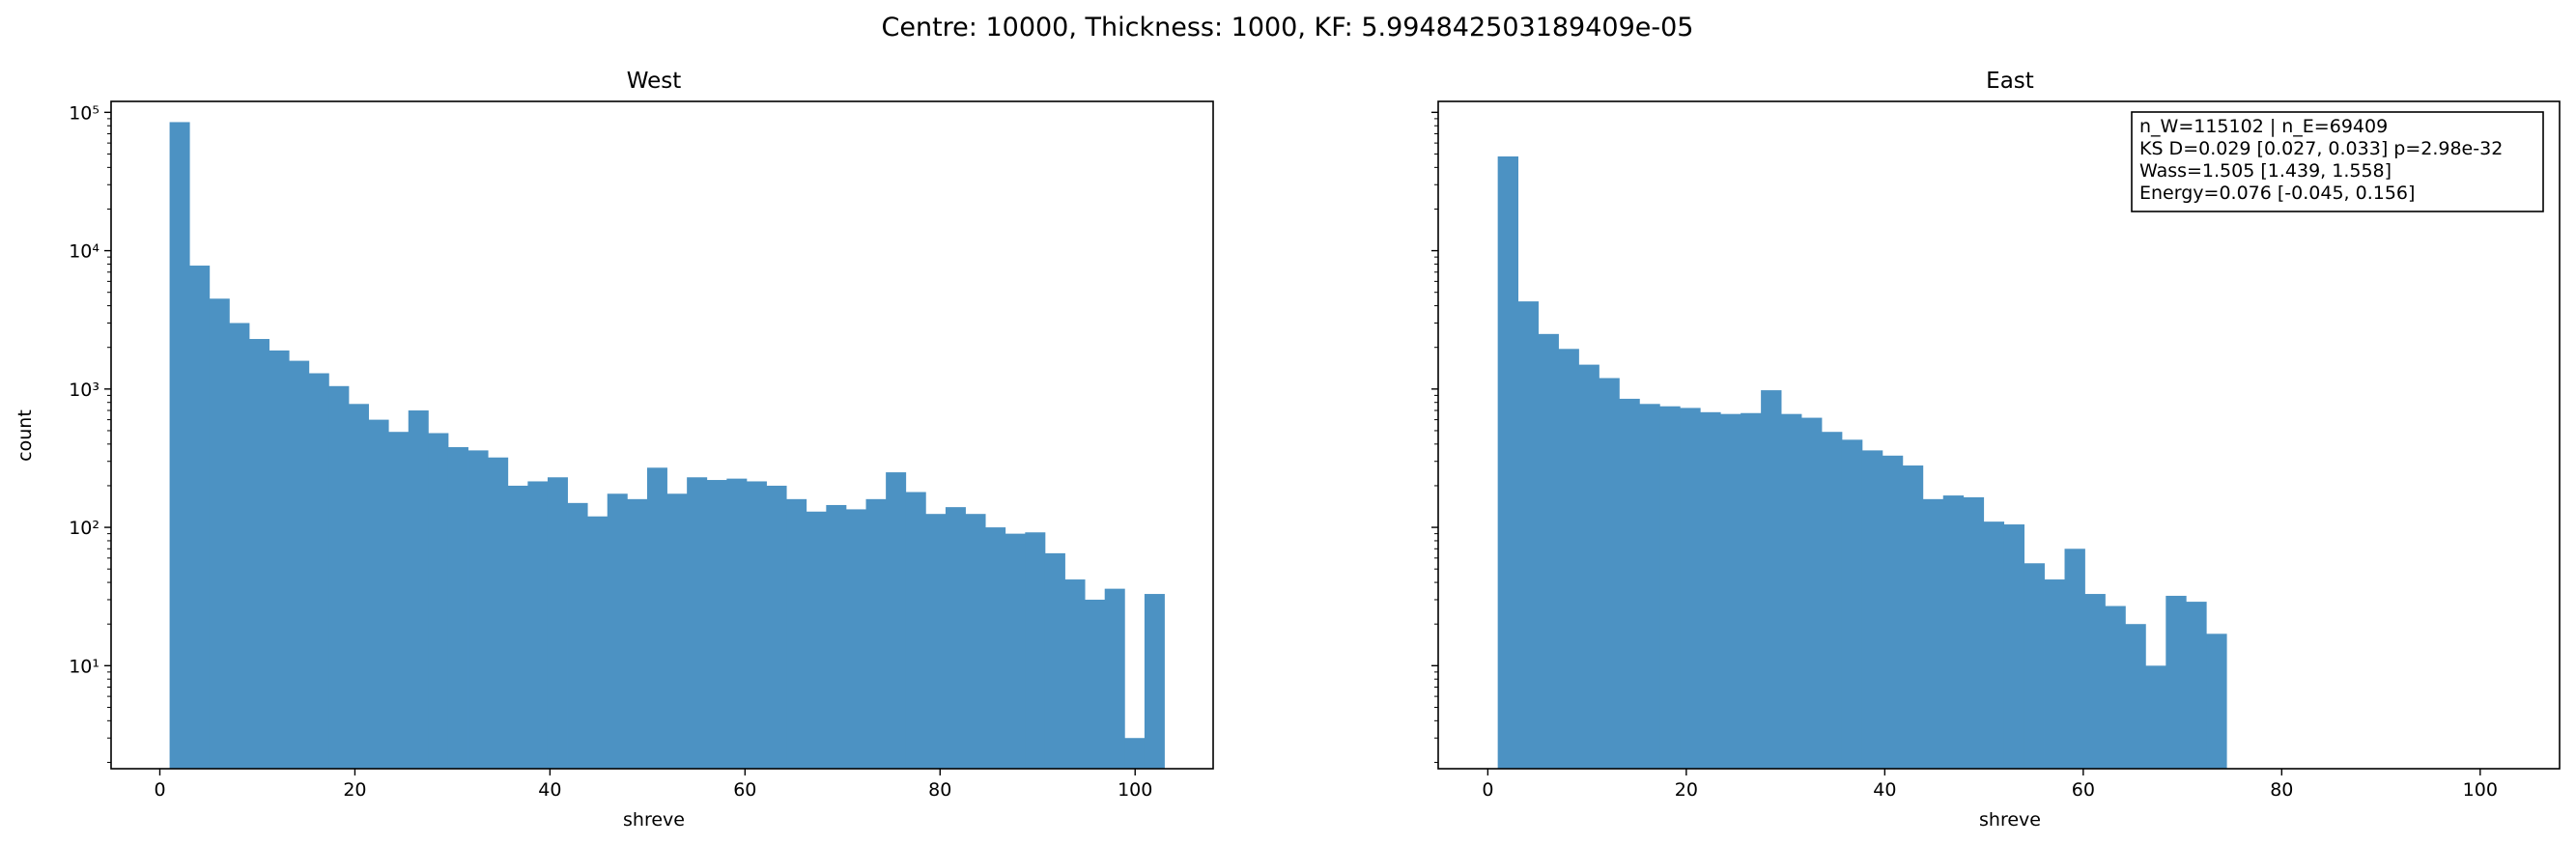  Describe the element at coordinates (2281, 790) in the screenshot. I see `east-x-tick-label: 80` at that location.